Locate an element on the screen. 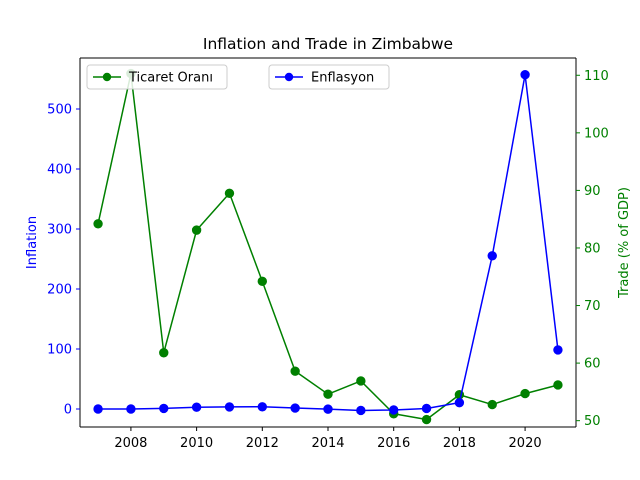 Image resolution: width=640 pixels, height=480 pixels. left-y-tick-label: 100 is located at coordinates (59, 350).